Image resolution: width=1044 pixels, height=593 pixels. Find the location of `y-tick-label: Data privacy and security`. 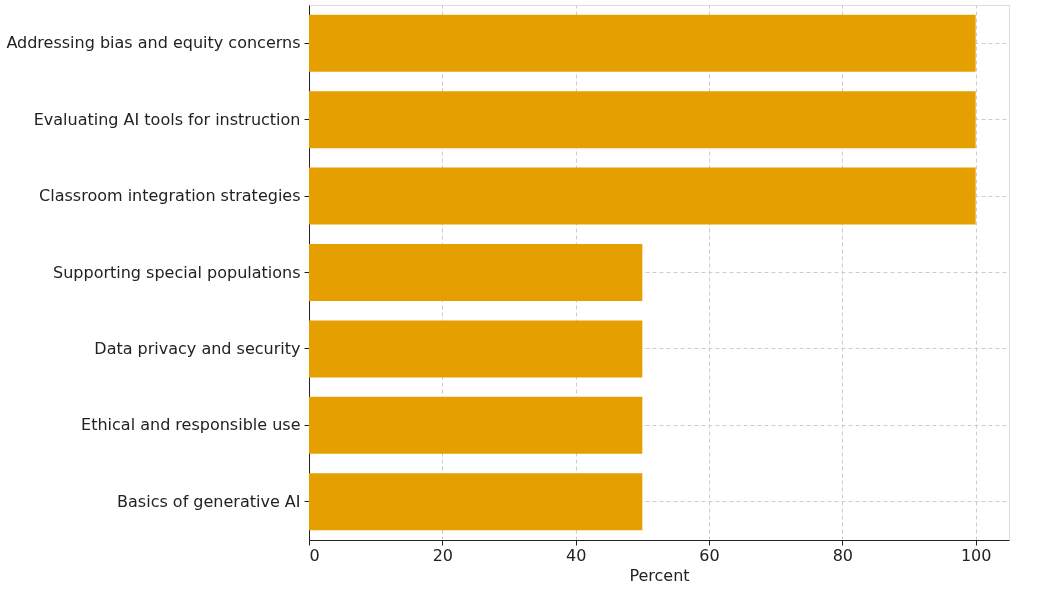

y-tick-label: Data privacy and security is located at coordinates (197, 348).